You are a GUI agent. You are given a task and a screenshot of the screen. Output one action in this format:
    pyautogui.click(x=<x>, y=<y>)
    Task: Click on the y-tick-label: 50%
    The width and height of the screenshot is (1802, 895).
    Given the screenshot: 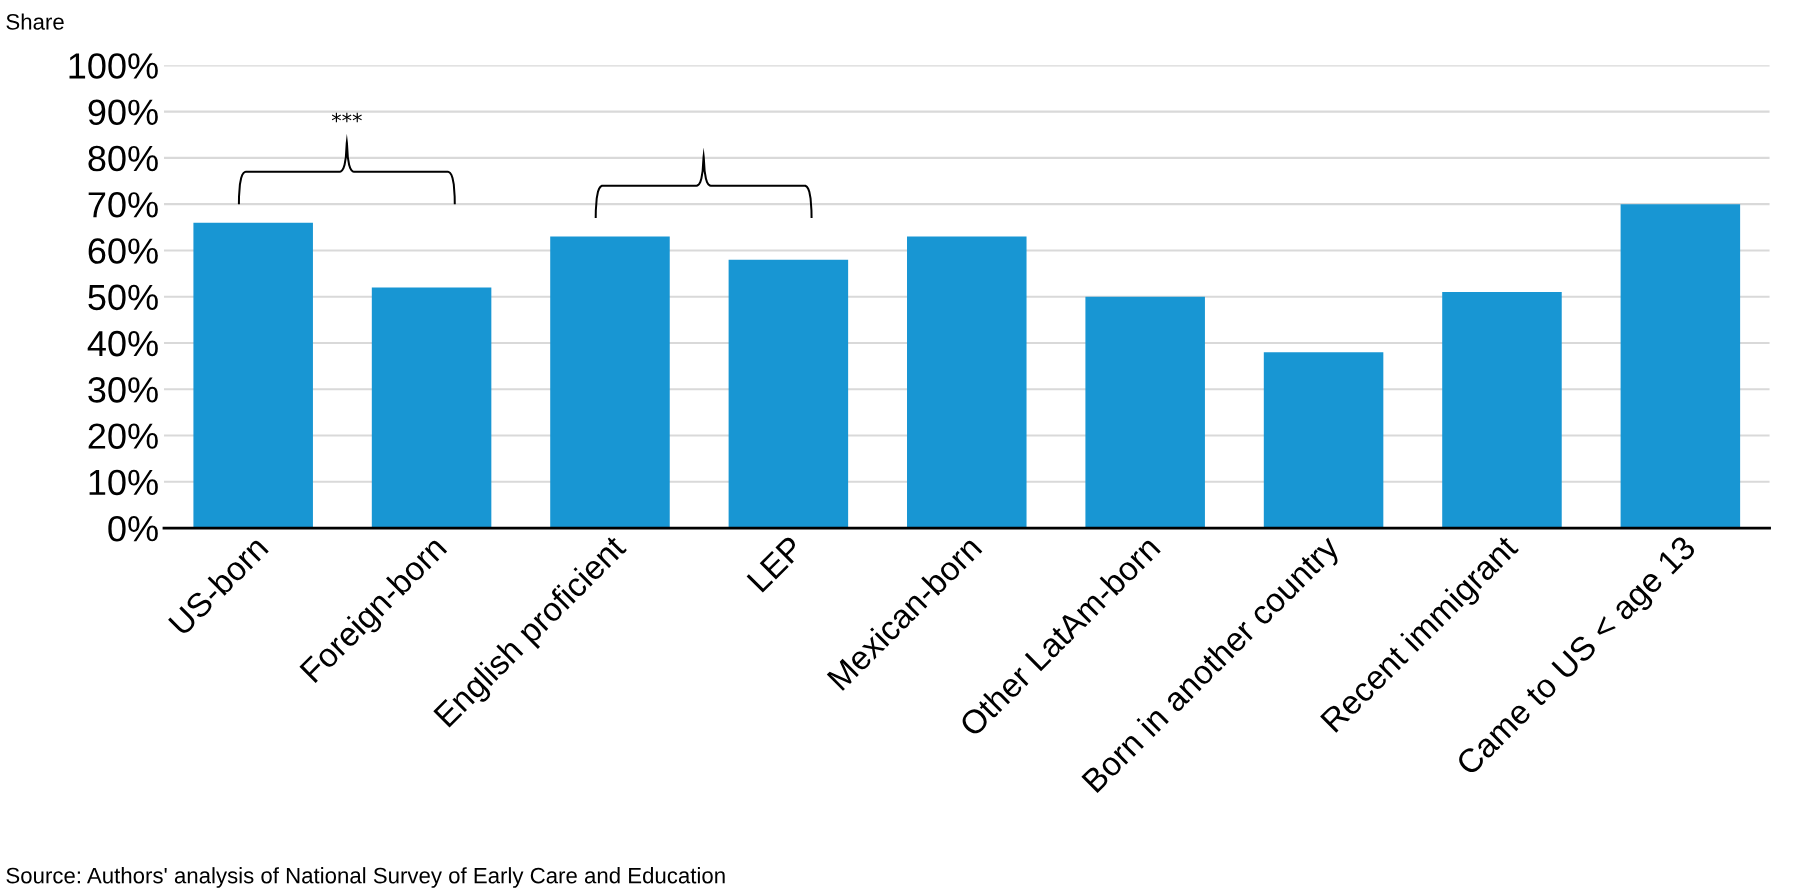 What is the action you would take?
    pyautogui.click(x=123, y=297)
    